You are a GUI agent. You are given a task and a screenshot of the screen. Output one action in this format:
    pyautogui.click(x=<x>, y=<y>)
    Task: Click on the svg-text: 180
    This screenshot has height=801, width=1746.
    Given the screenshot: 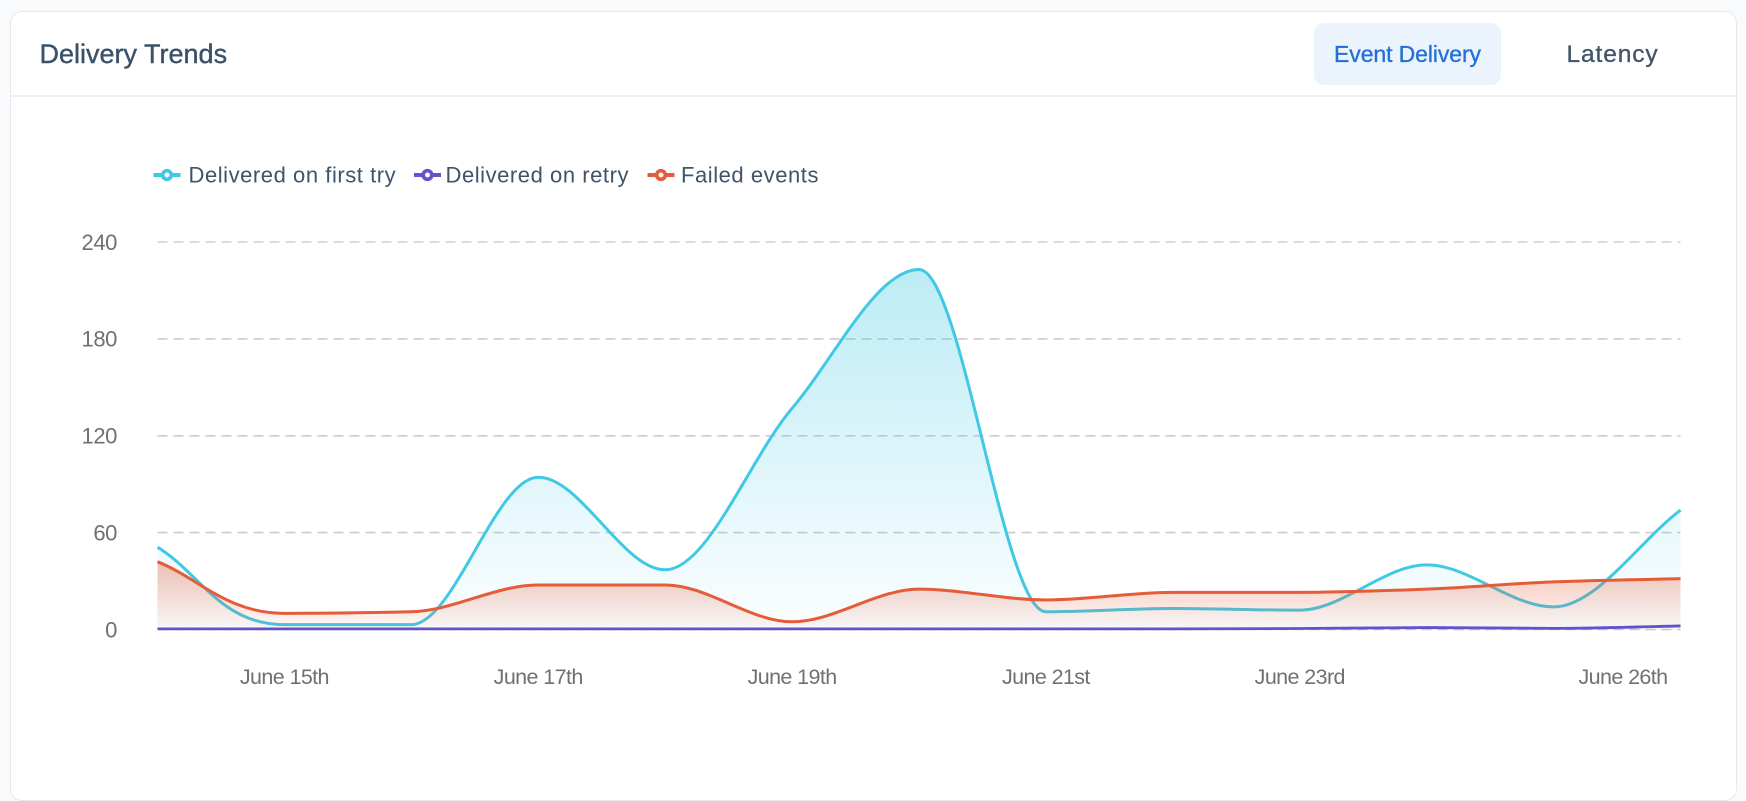 What is the action you would take?
    pyautogui.click(x=99, y=339)
    